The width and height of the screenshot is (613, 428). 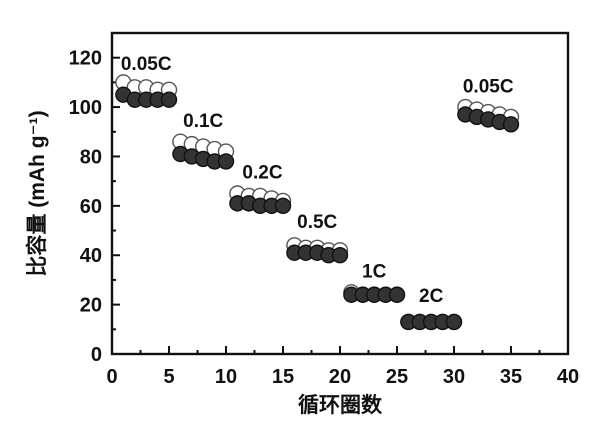 What do you see at coordinates (203, 121) in the screenshot?
I see `c-rate-label: 0.1C` at bounding box center [203, 121].